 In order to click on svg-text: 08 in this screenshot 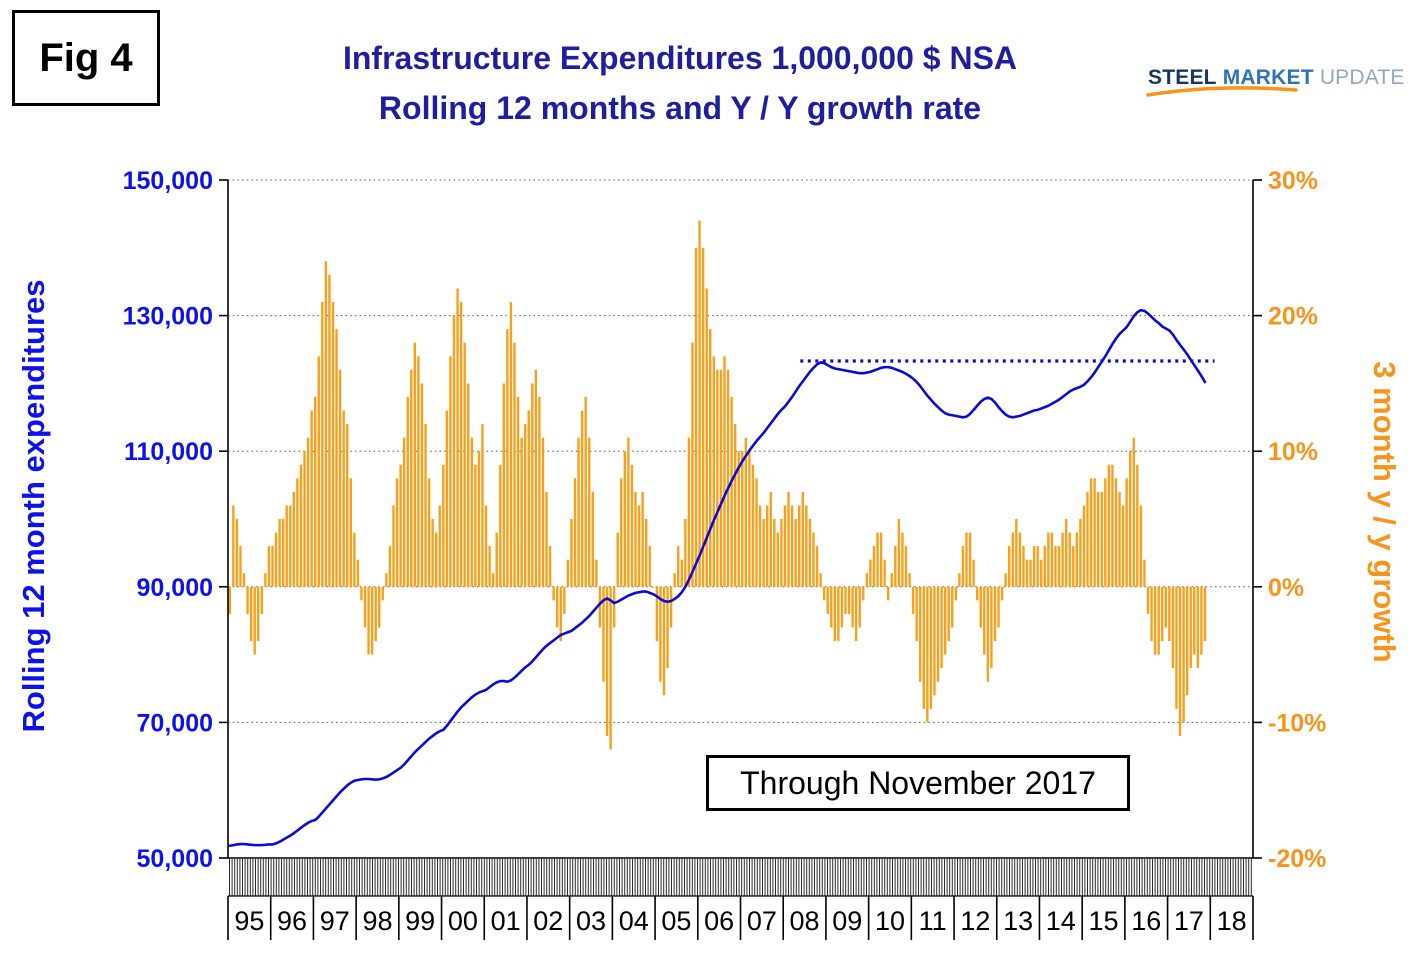, I will do `click(805, 921)`.